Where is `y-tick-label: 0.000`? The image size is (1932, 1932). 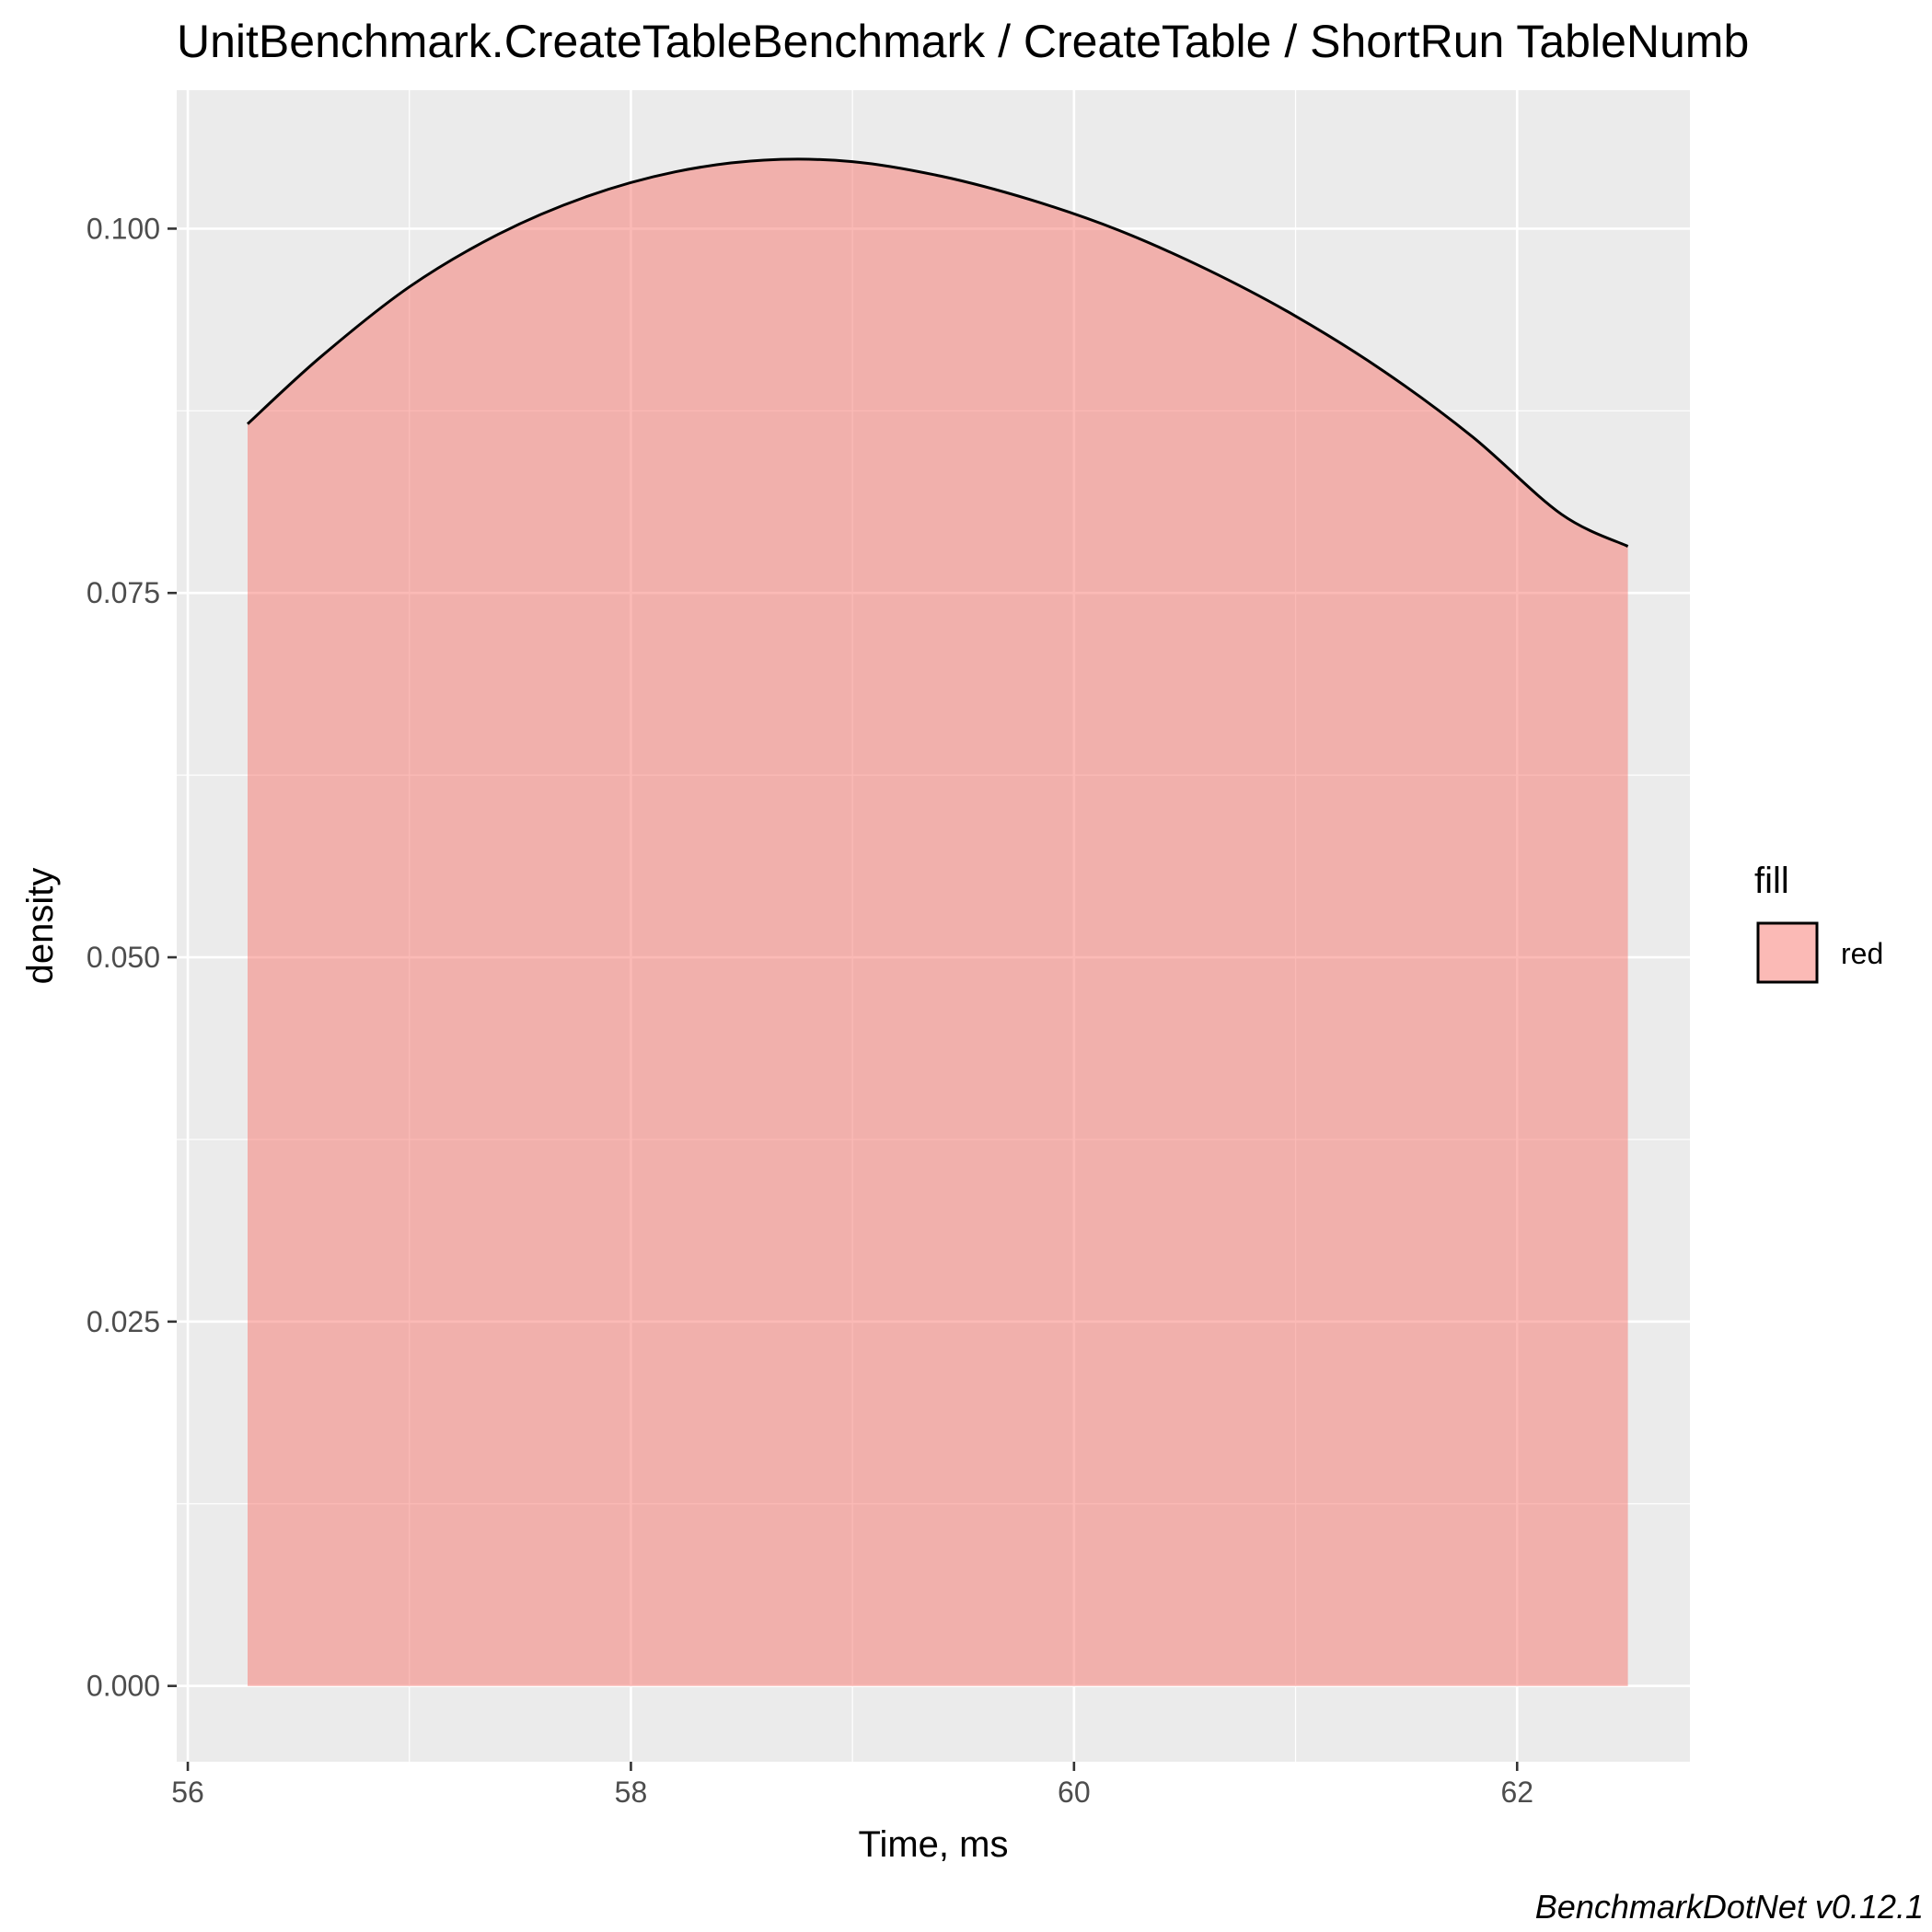 y-tick-label: 0.000 is located at coordinates (124, 1687).